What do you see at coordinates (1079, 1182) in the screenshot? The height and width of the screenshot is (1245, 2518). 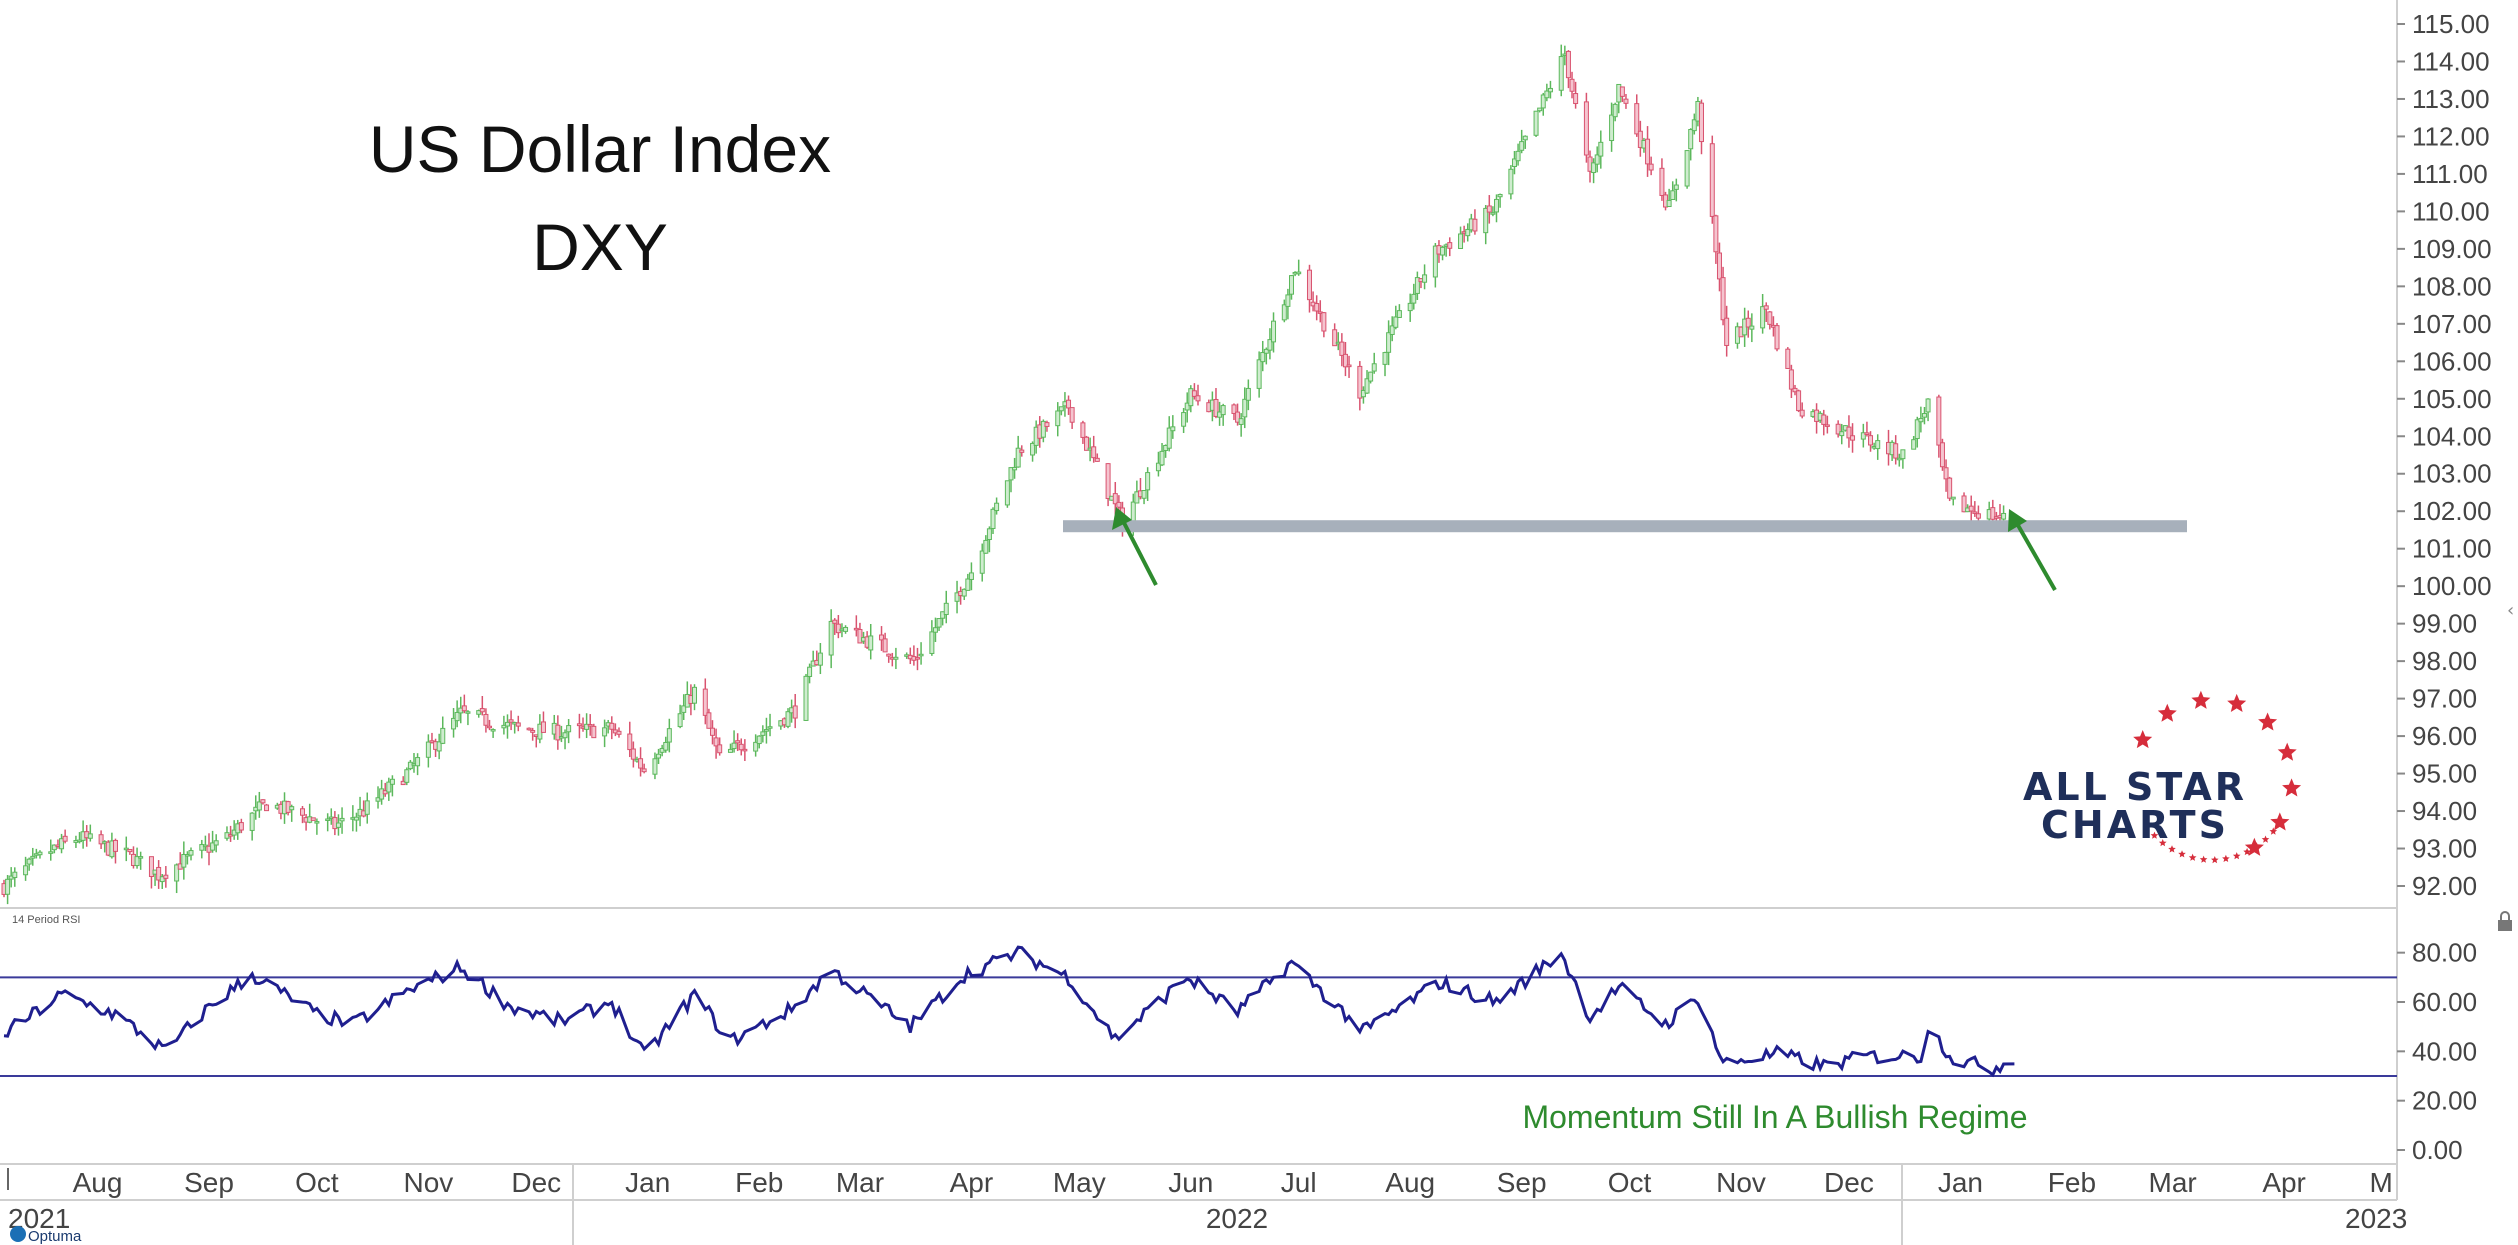 I see `month-label: May` at bounding box center [1079, 1182].